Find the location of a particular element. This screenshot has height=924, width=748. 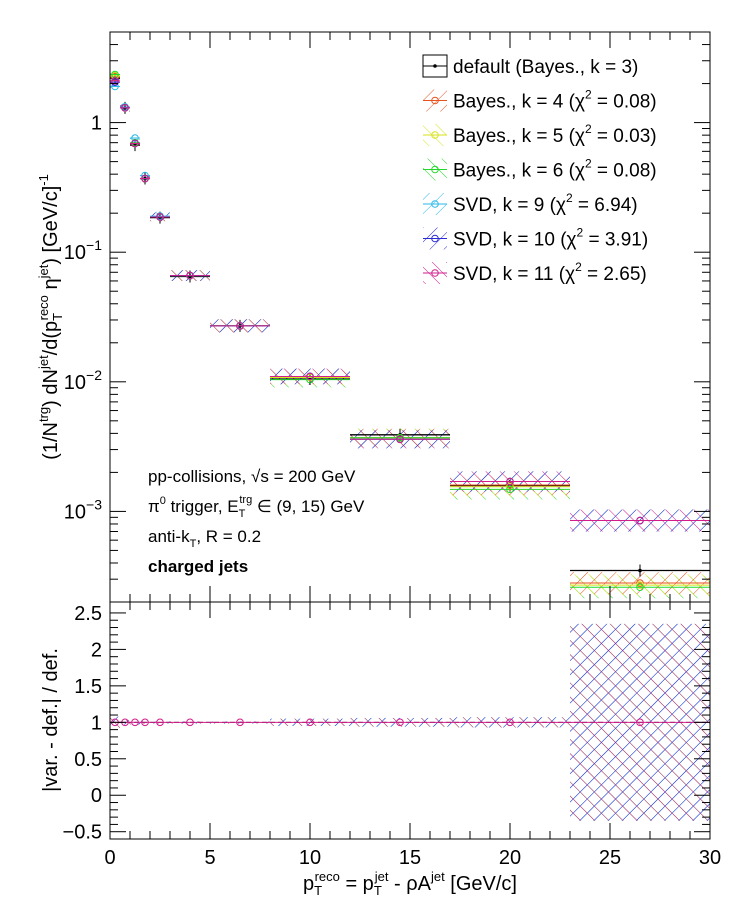

legend-label-0: default (Bayes., k = 3) is located at coordinates (545, 67).